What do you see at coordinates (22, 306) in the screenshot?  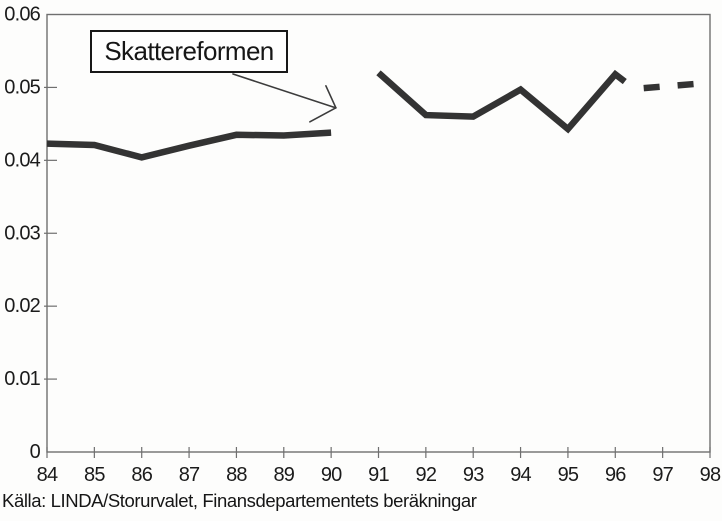 I see `y-tick-label: 0.02` at bounding box center [22, 306].